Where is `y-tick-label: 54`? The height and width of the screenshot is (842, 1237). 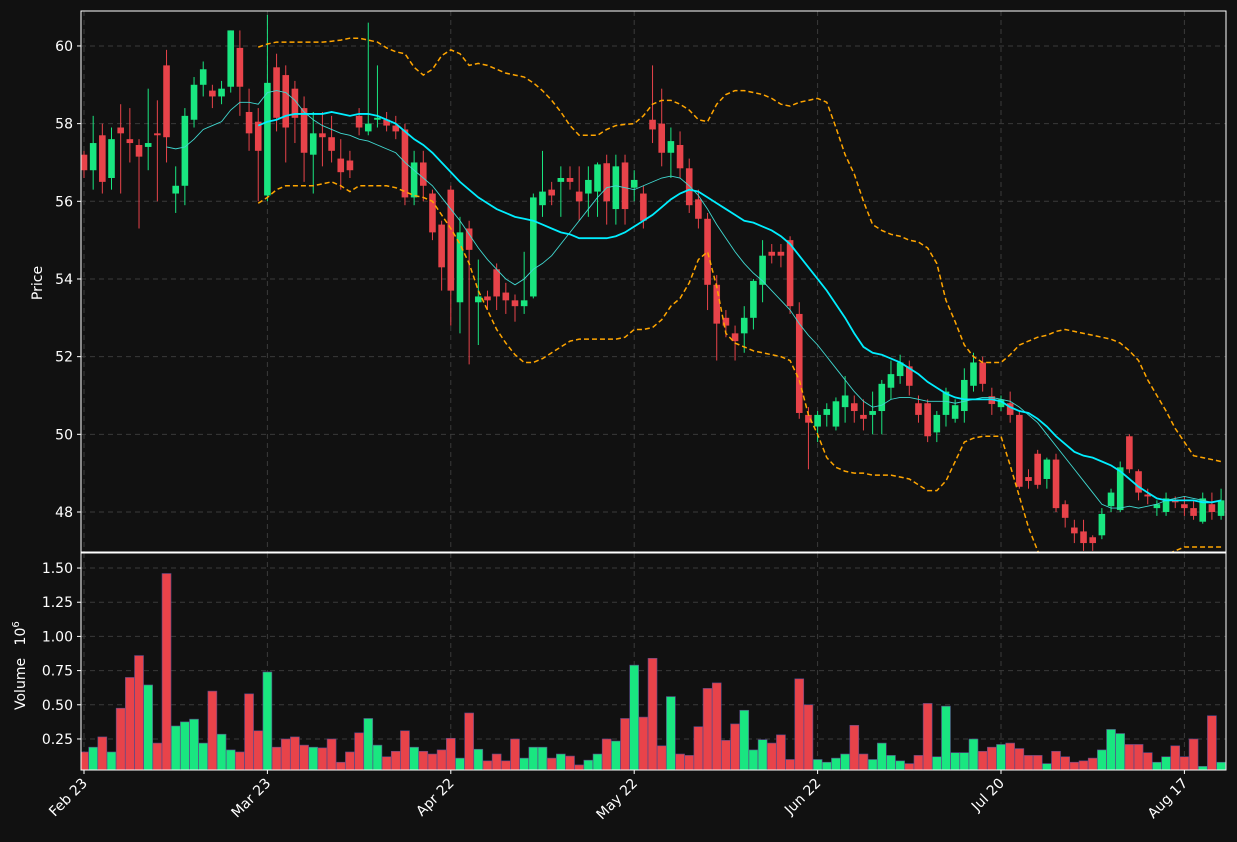 y-tick-label: 54 is located at coordinates (64, 280).